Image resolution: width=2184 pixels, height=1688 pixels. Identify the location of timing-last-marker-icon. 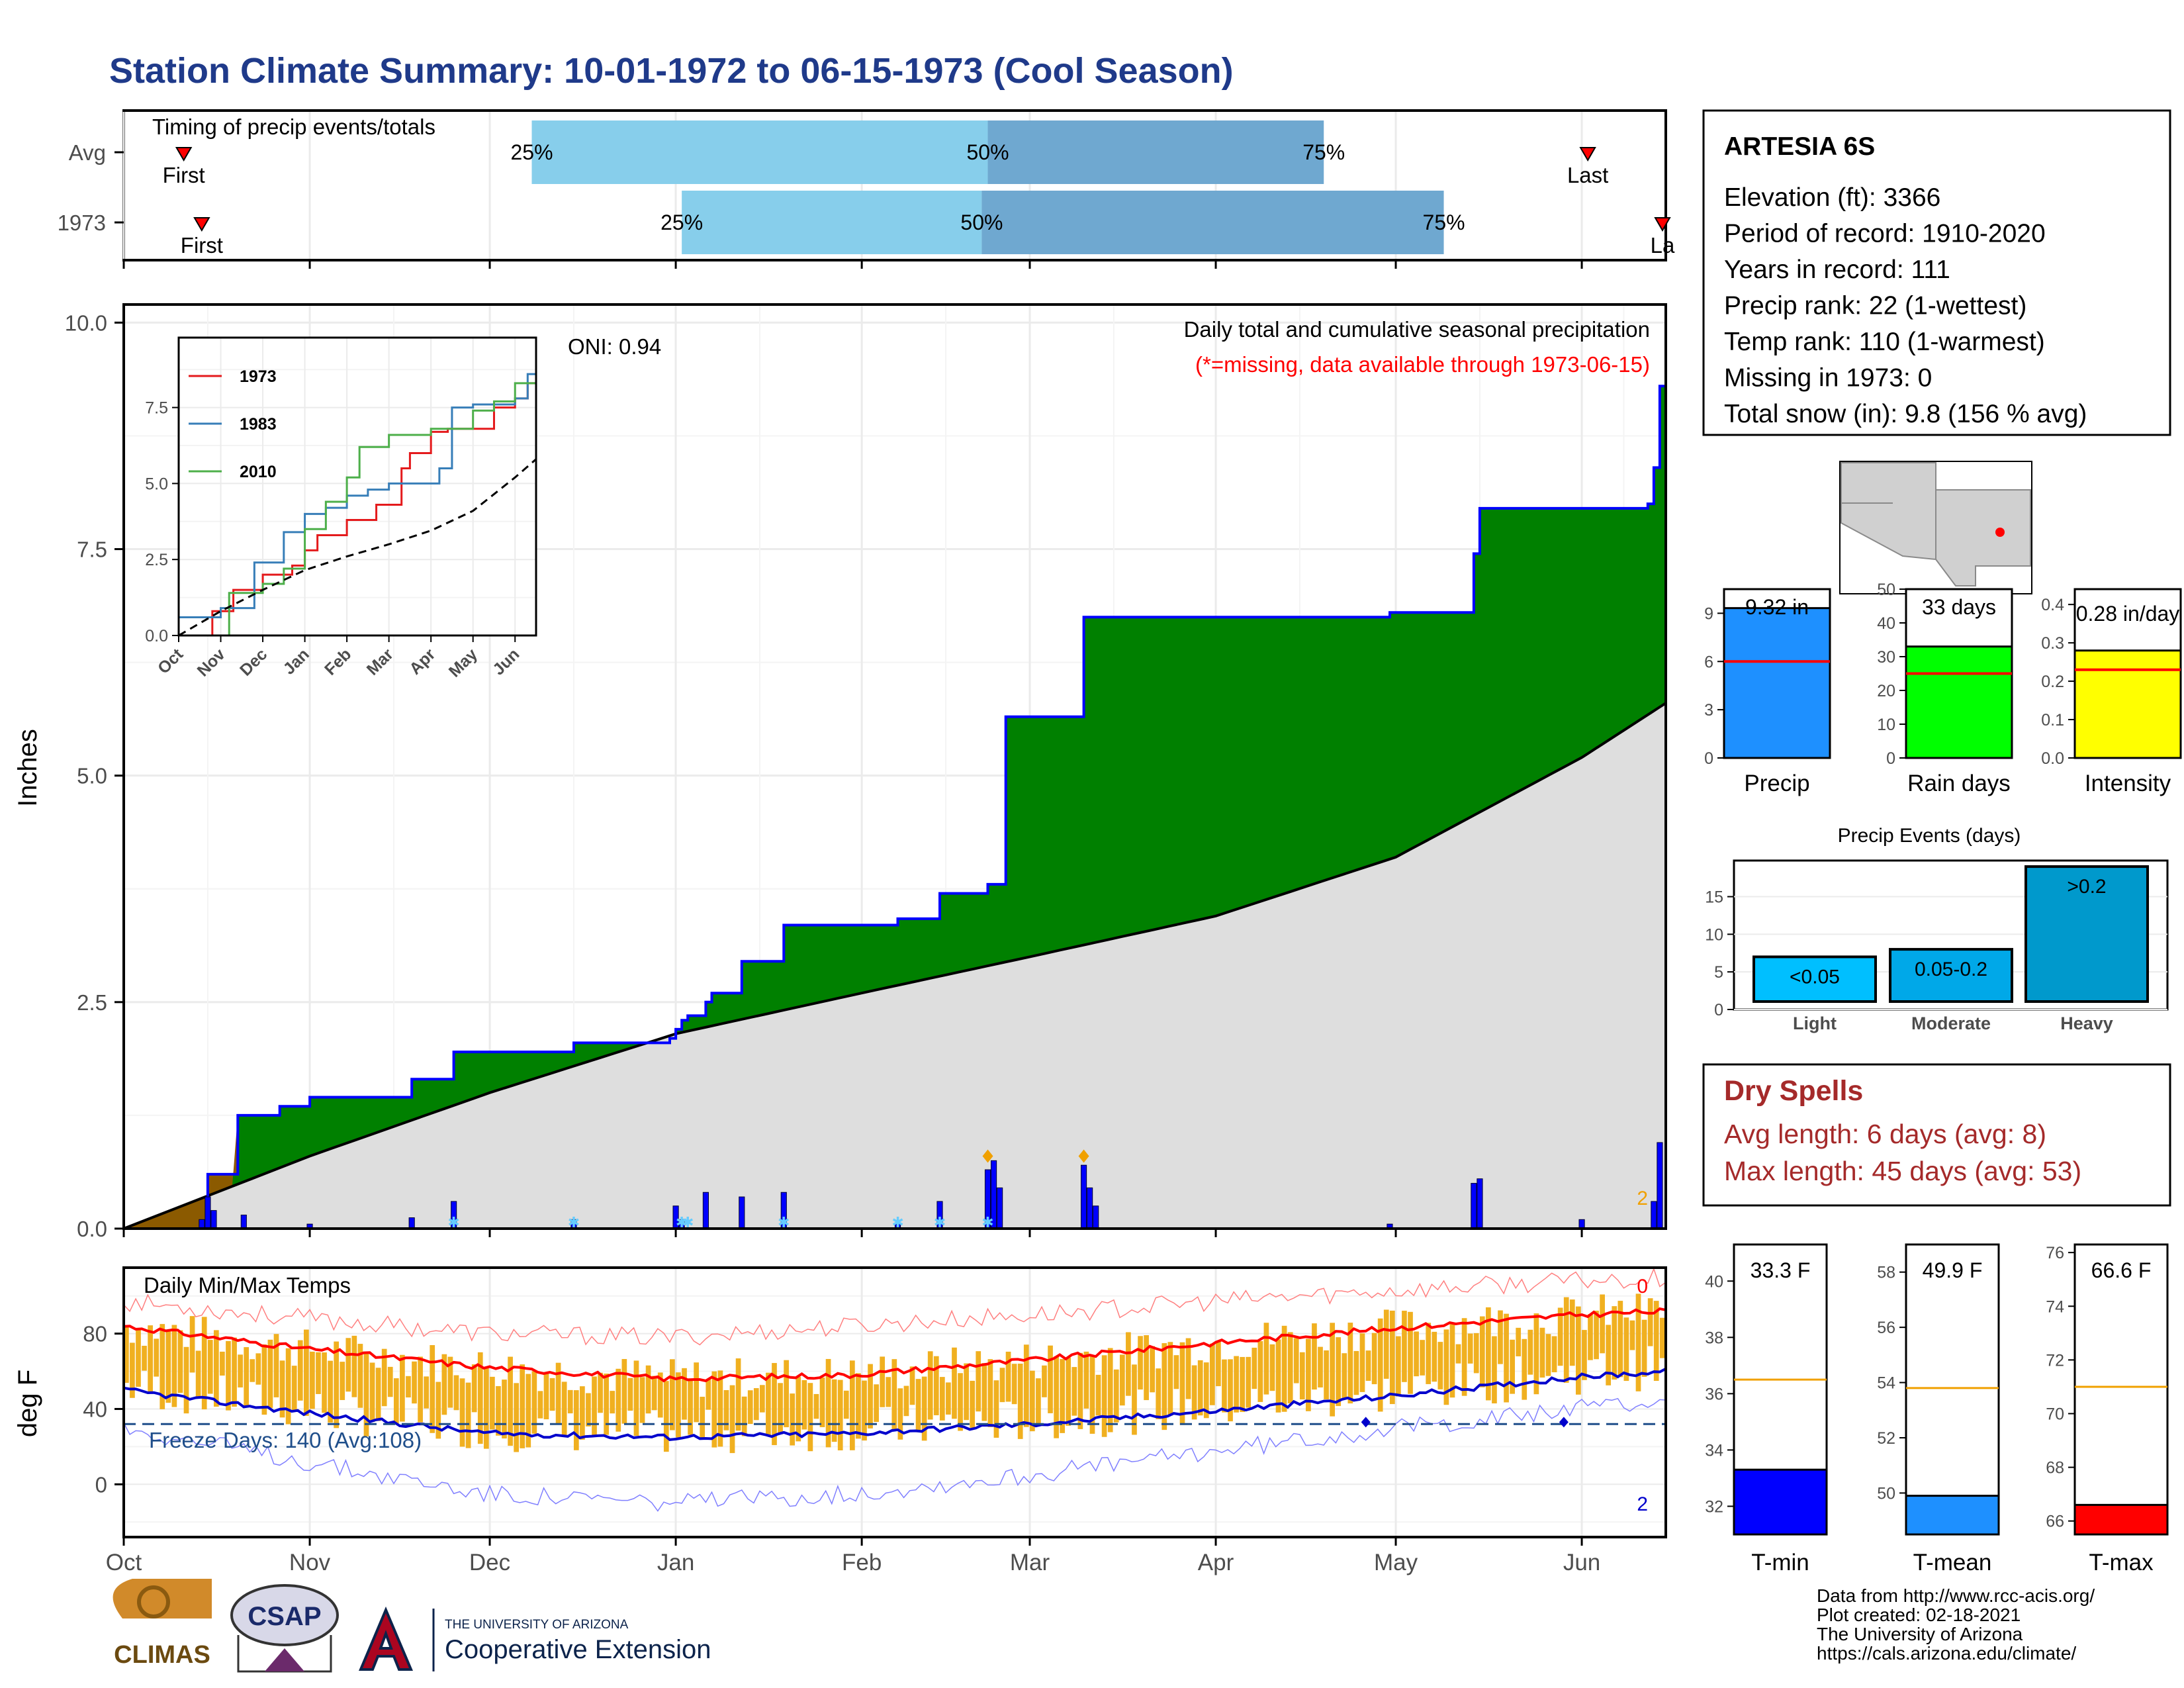
(1662, 224).